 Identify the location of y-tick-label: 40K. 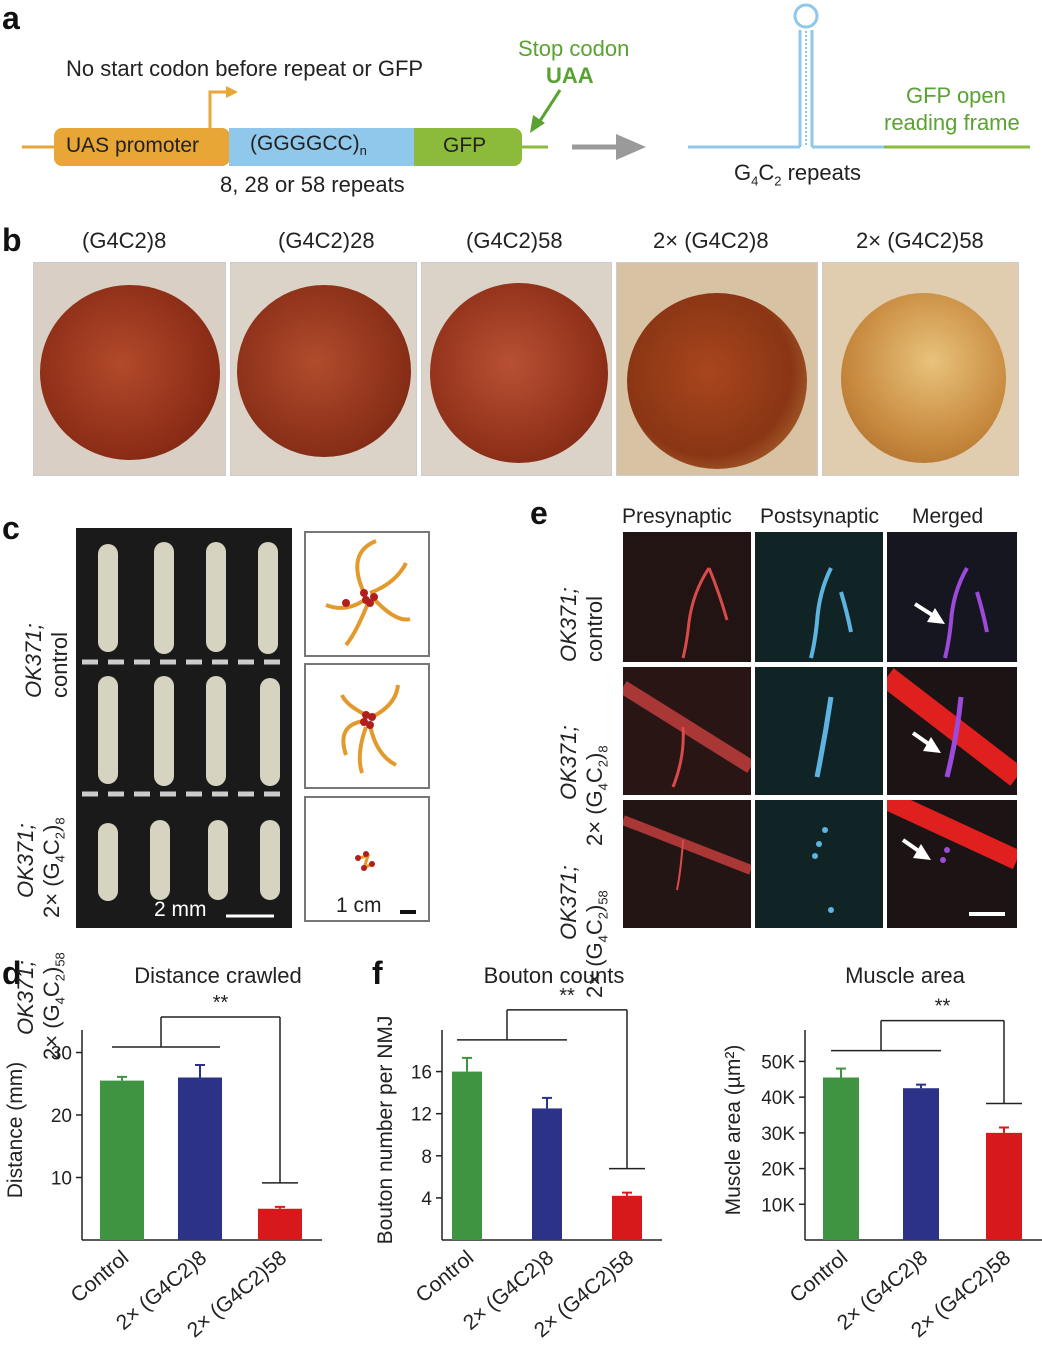
(778, 1098).